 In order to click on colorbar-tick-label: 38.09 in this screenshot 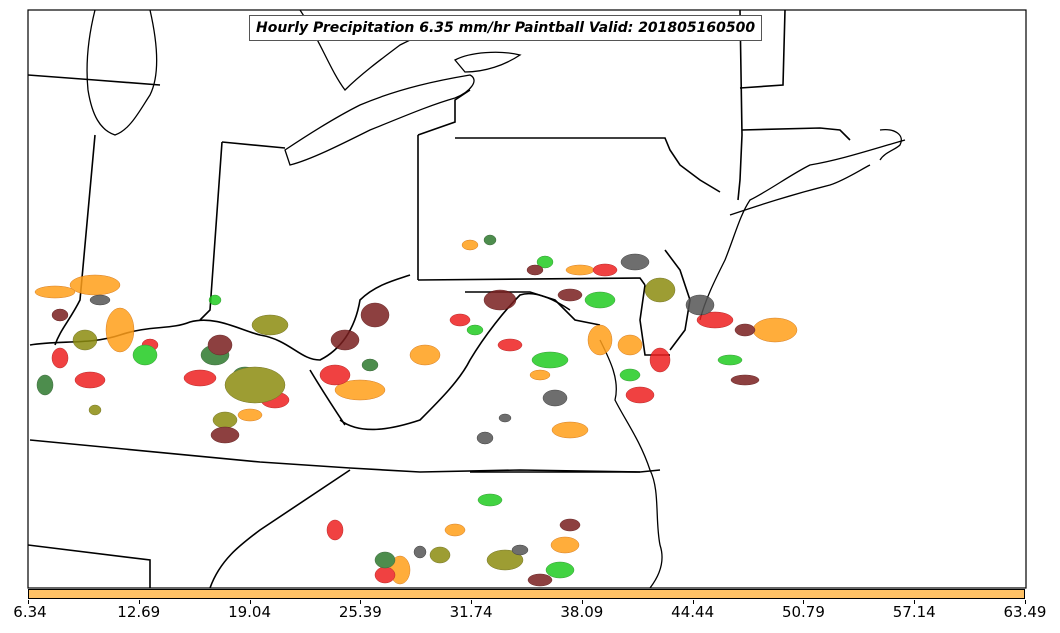, I will do `click(582, 612)`.